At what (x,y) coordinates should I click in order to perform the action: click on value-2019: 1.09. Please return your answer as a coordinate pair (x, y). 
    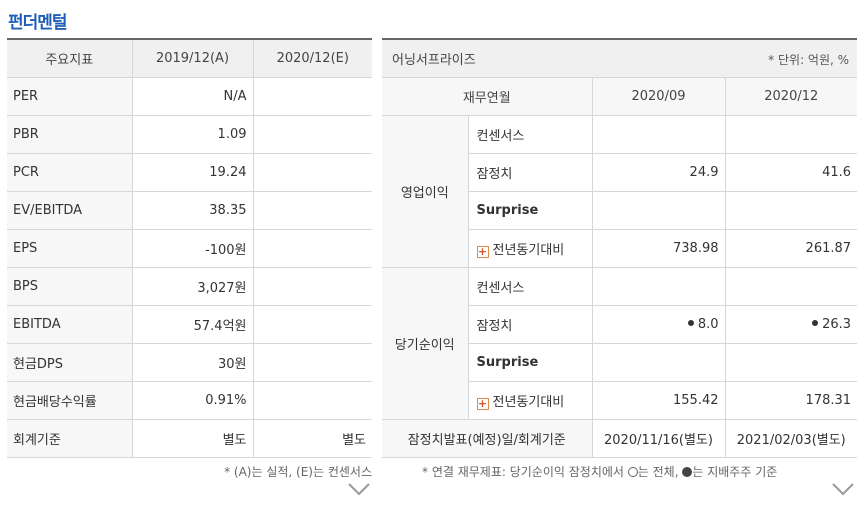
    Looking at the image, I should click on (192, 134).